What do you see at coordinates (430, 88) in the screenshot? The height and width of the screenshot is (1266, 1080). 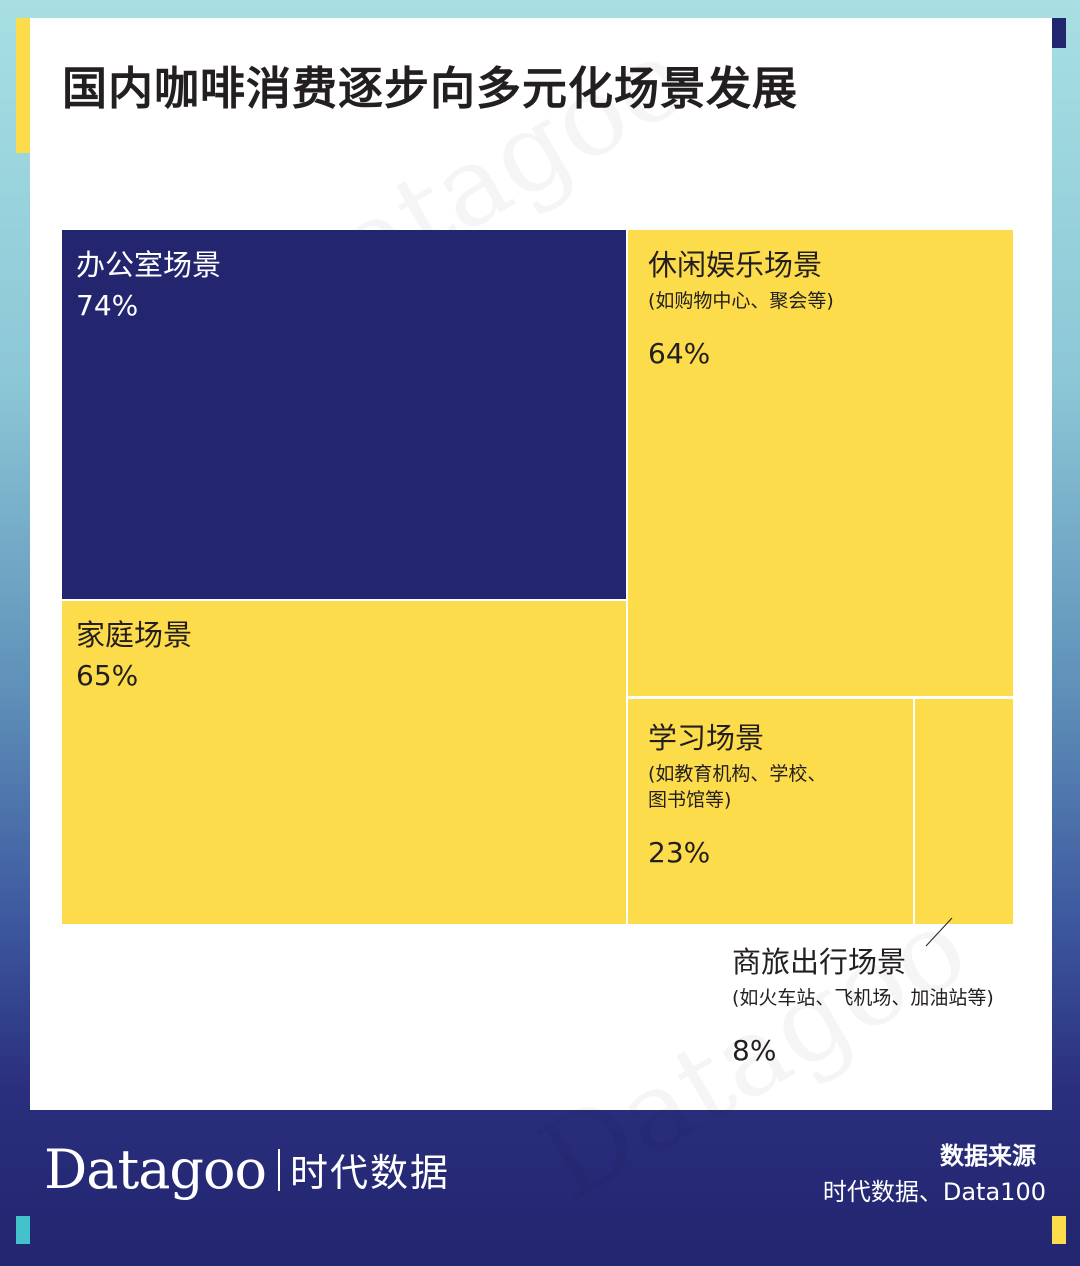 I see `chart-title: 国内咖啡消费逐步向多元化场景发展` at bounding box center [430, 88].